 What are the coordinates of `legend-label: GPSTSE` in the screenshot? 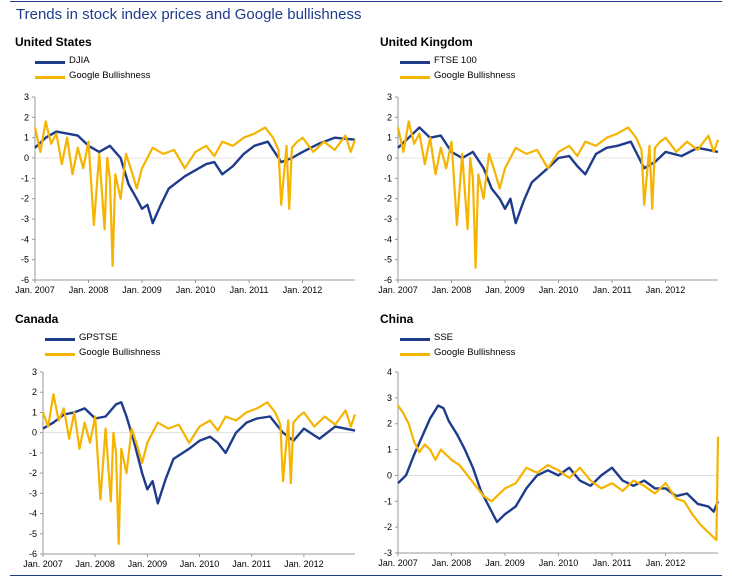 It's located at (98, 337).